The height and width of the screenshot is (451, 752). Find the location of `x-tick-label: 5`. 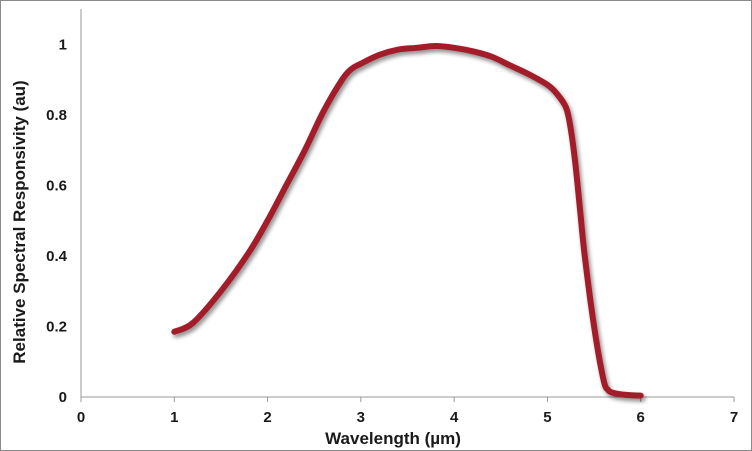

x-tick-label: 5 is located at coordinates (547, 417).